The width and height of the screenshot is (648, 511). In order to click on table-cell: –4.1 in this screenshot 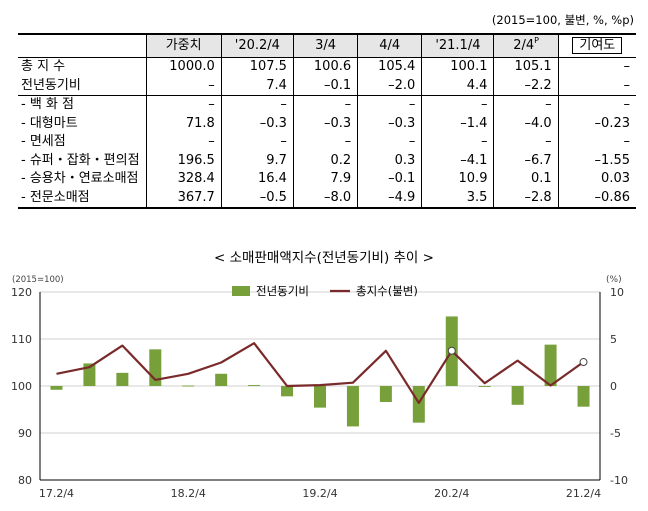, I will do `click(457, 160)`.